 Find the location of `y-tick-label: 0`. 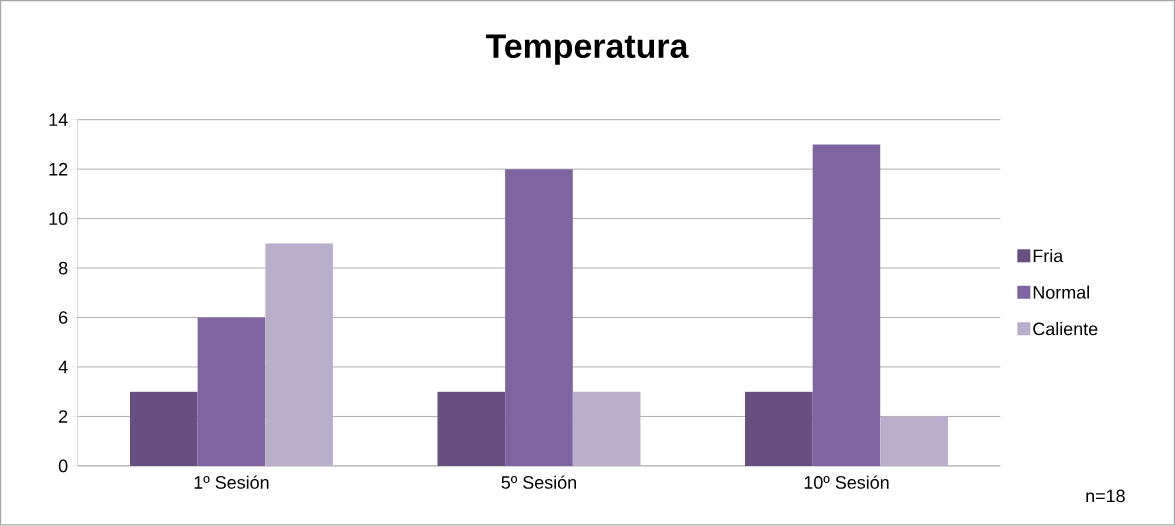

y-tick-label: 0 is located at coordinates (63, 466).